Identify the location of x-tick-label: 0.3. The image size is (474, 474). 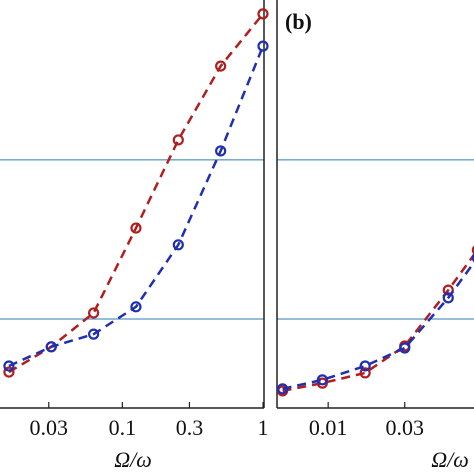
(190, 427).